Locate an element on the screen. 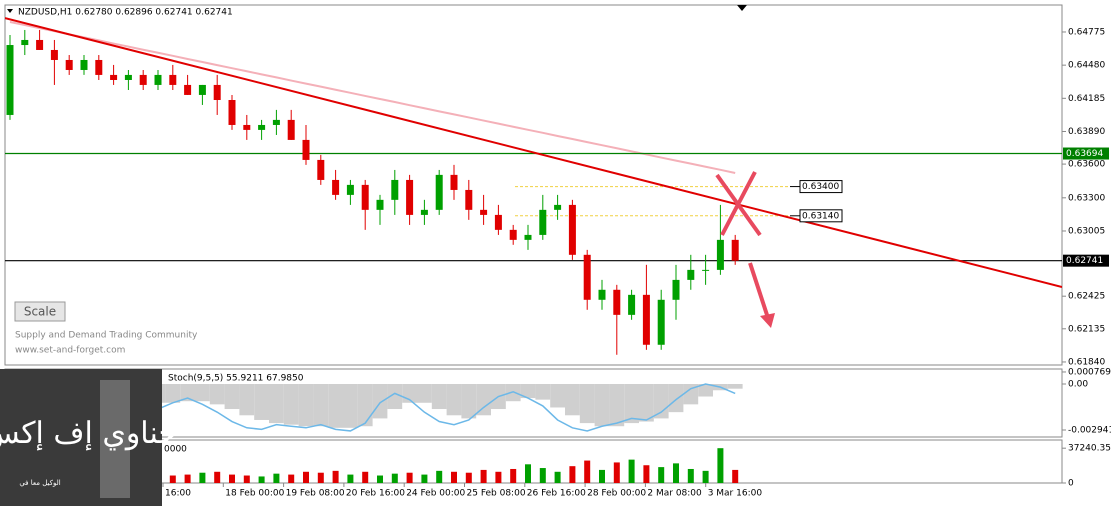 This screenshot has height=506, width=1111. y-tick-label: 0.62425 is located at coordinates (1086, 297).